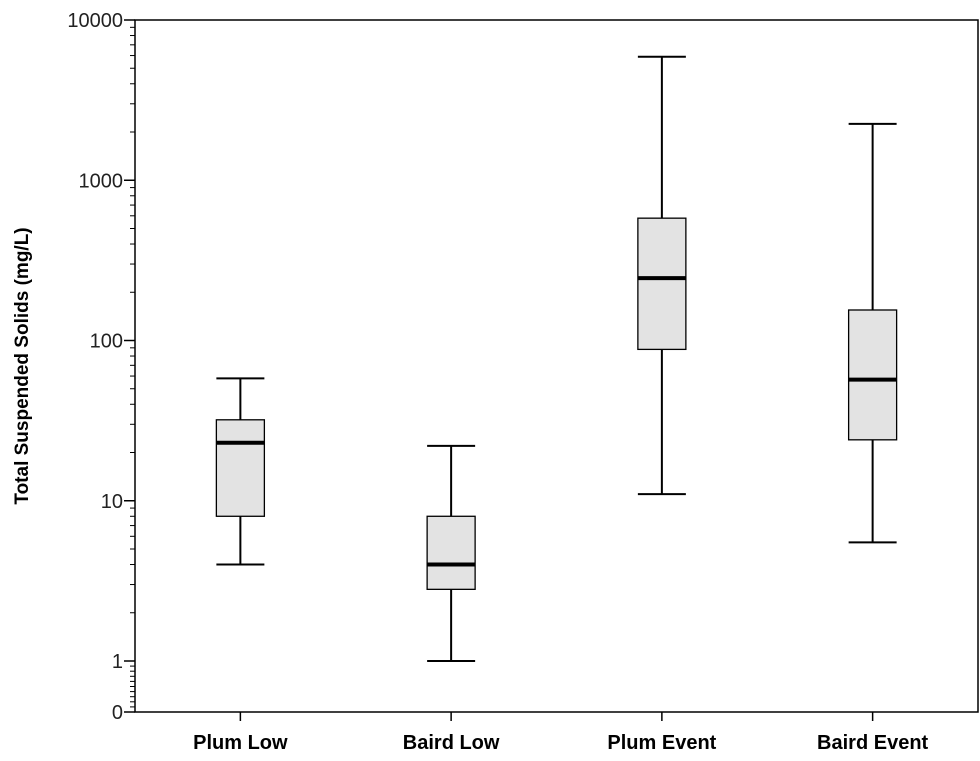  I want to click on box-plum-event, so click(662, 275).